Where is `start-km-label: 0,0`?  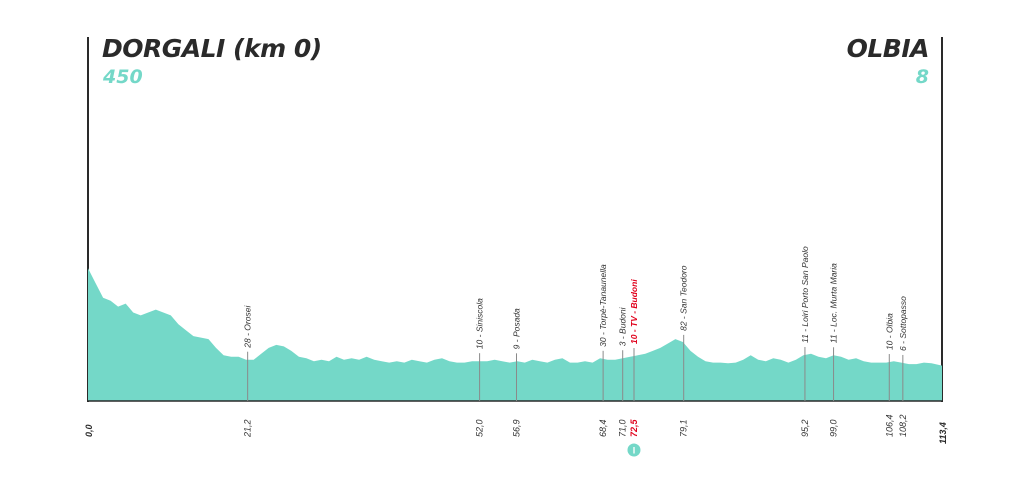
start-km-label: 0,0 is located at coordinates (89, 430).